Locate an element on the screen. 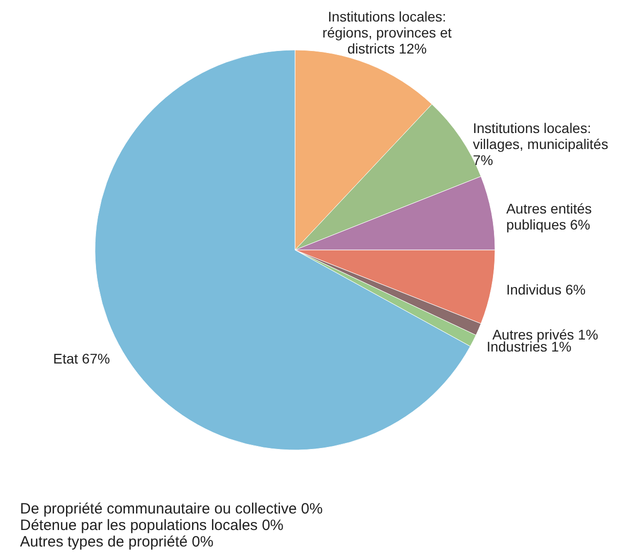  category-label: De propriété communautaire ou collective 0% is located at coordinates (171, 509).